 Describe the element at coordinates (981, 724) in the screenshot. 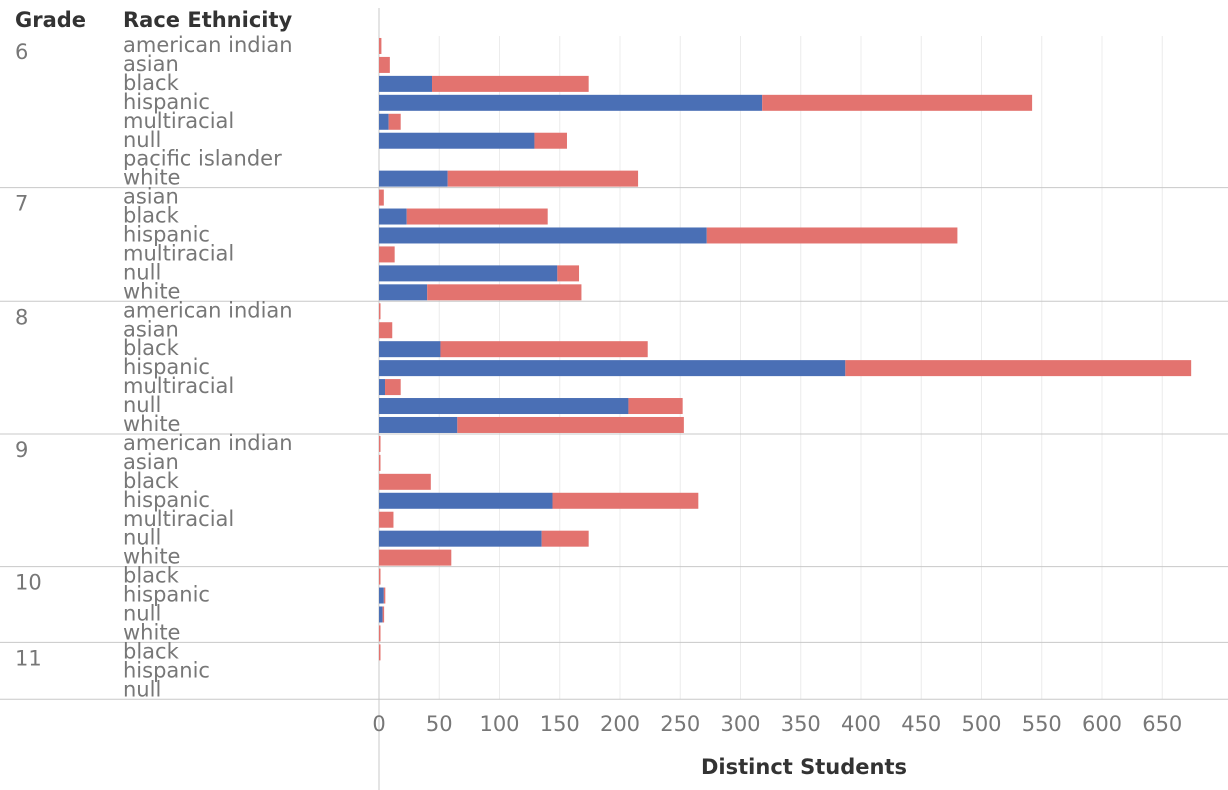

I see `x-tick-label: 500` at that location.